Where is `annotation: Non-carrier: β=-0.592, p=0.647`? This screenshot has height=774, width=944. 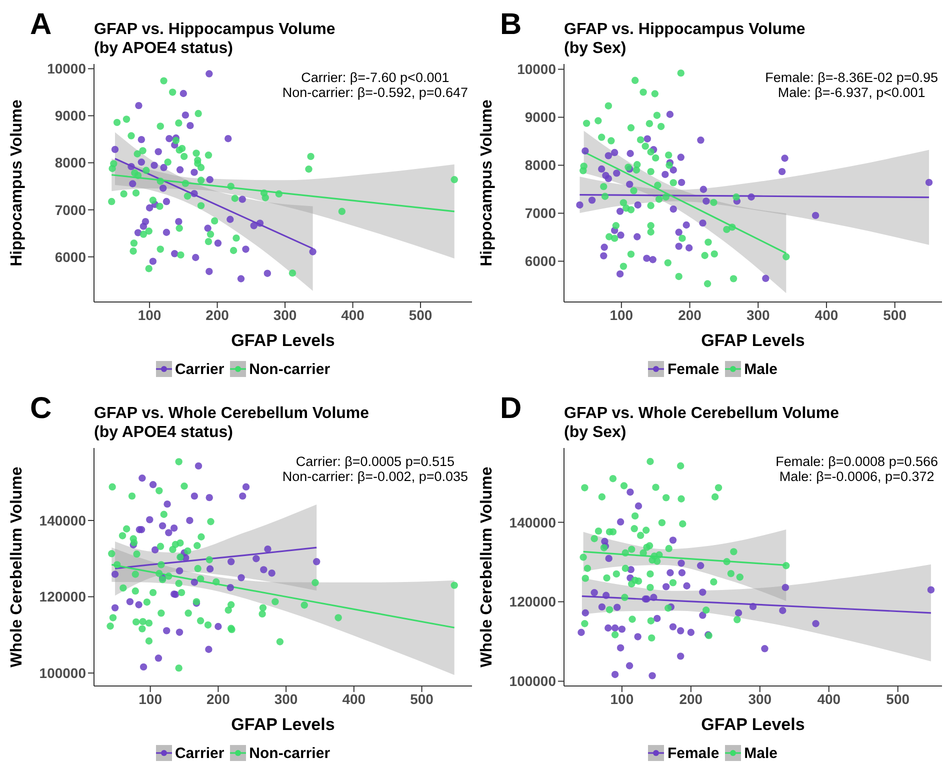 annotation: Non-carrier: β=-0.592, p=0.647 is located at coordinates (375, 92).